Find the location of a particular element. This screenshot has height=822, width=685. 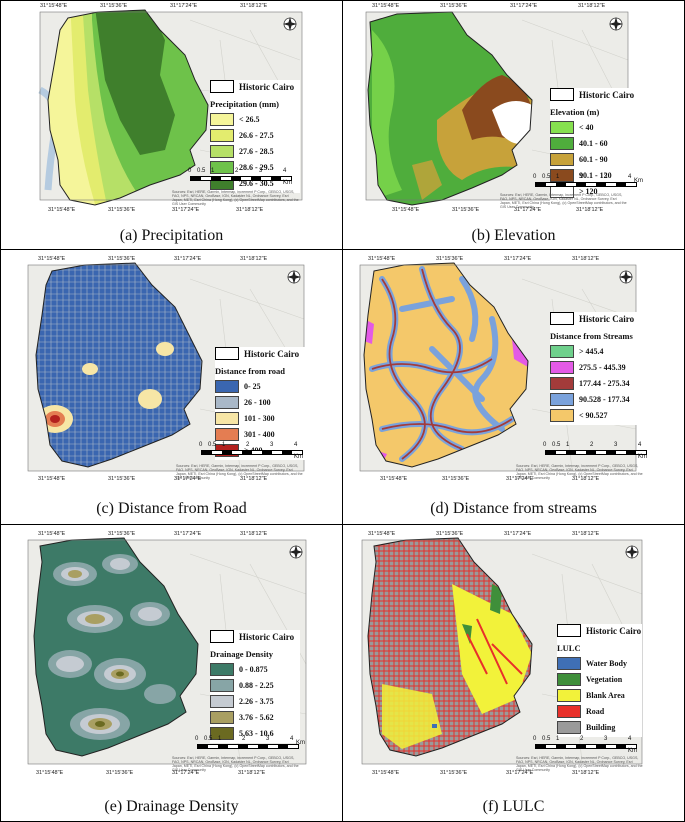

legend-label: Road is located at coordinates (595, 711).